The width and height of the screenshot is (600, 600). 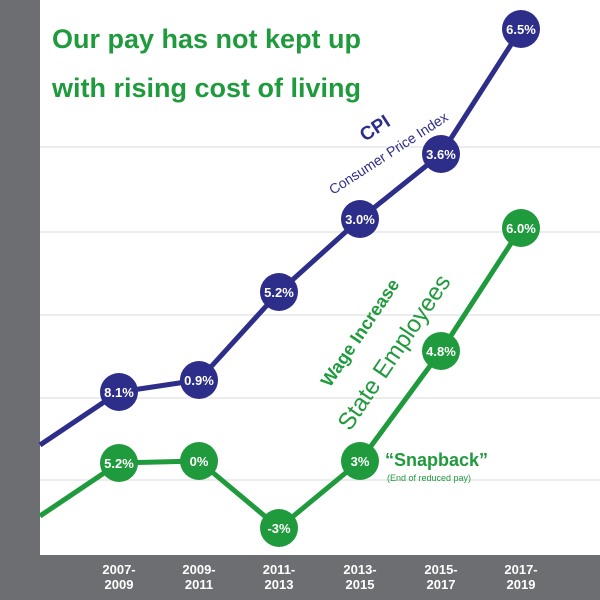 I want to click on category-label: 2013-2015, so click(x=359, y=577).